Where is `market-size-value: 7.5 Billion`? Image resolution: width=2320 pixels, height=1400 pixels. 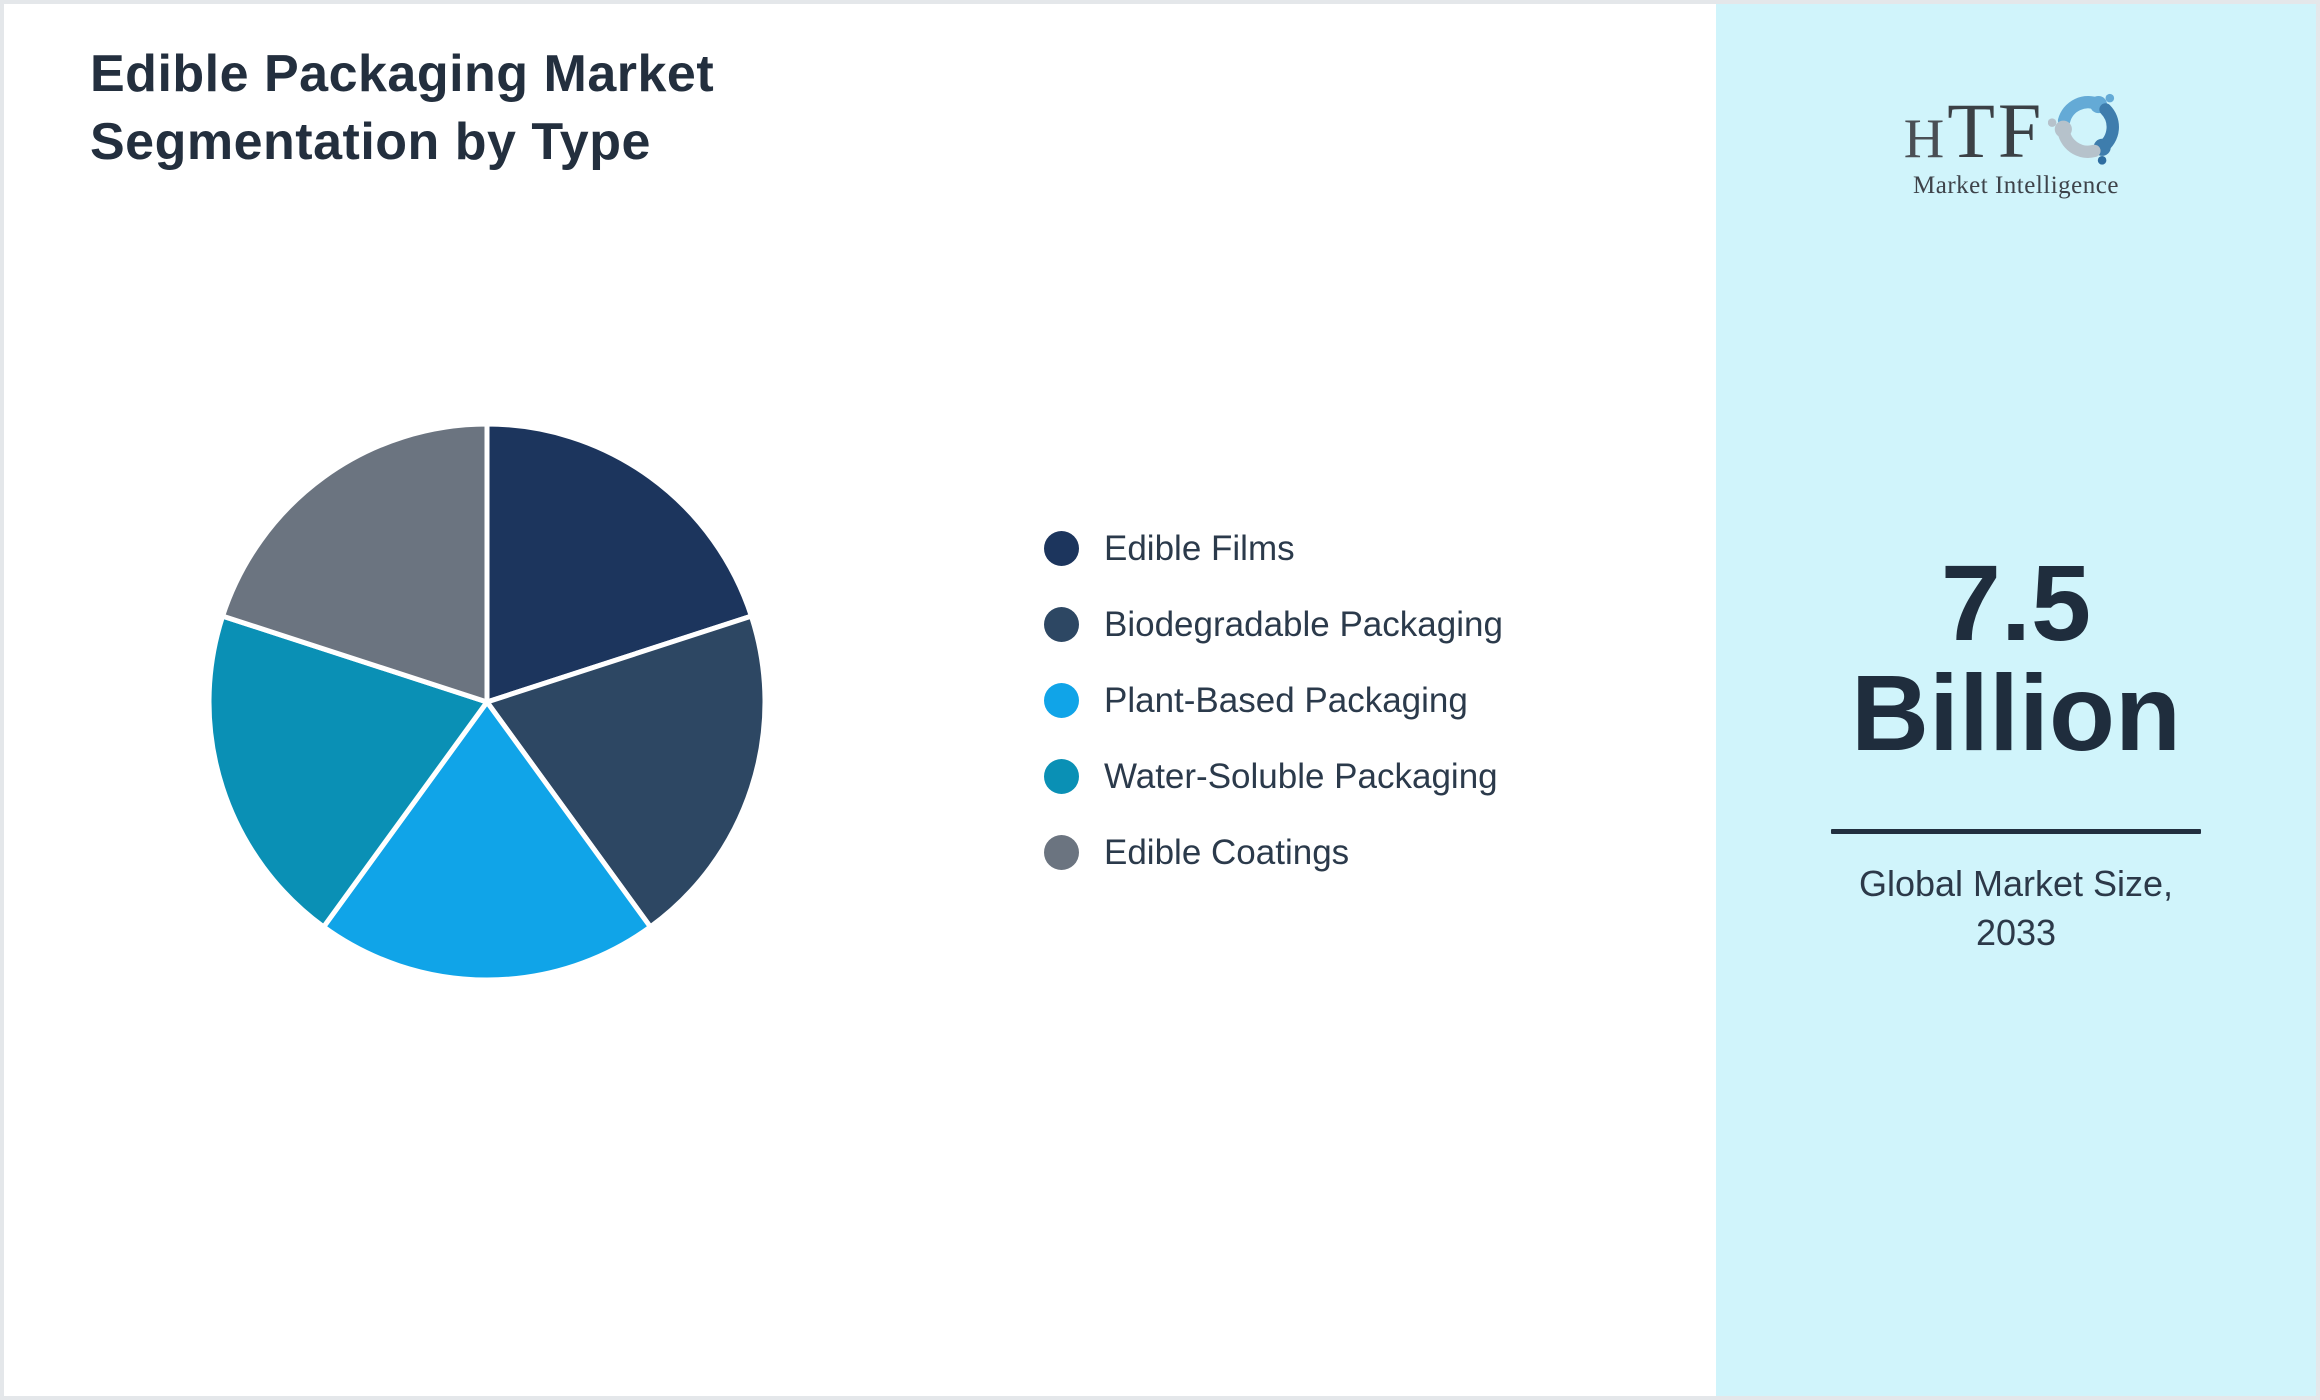
market-size-value: 7.5 Billion is located at coordinates (2016, 658).